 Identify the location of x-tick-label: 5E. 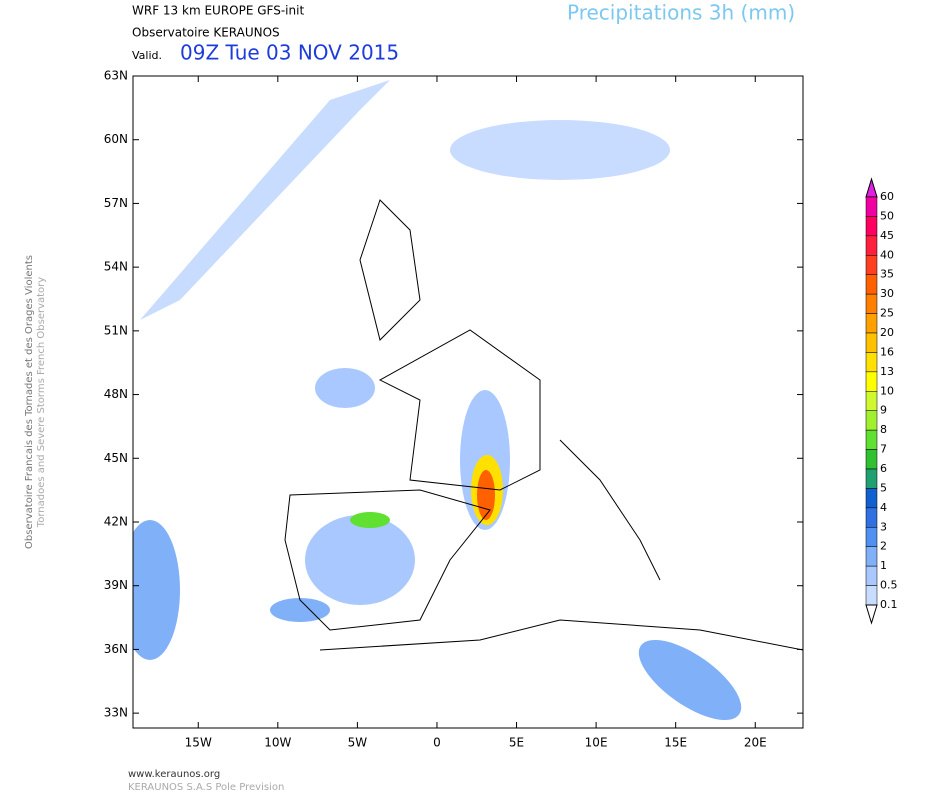
(516, 743).